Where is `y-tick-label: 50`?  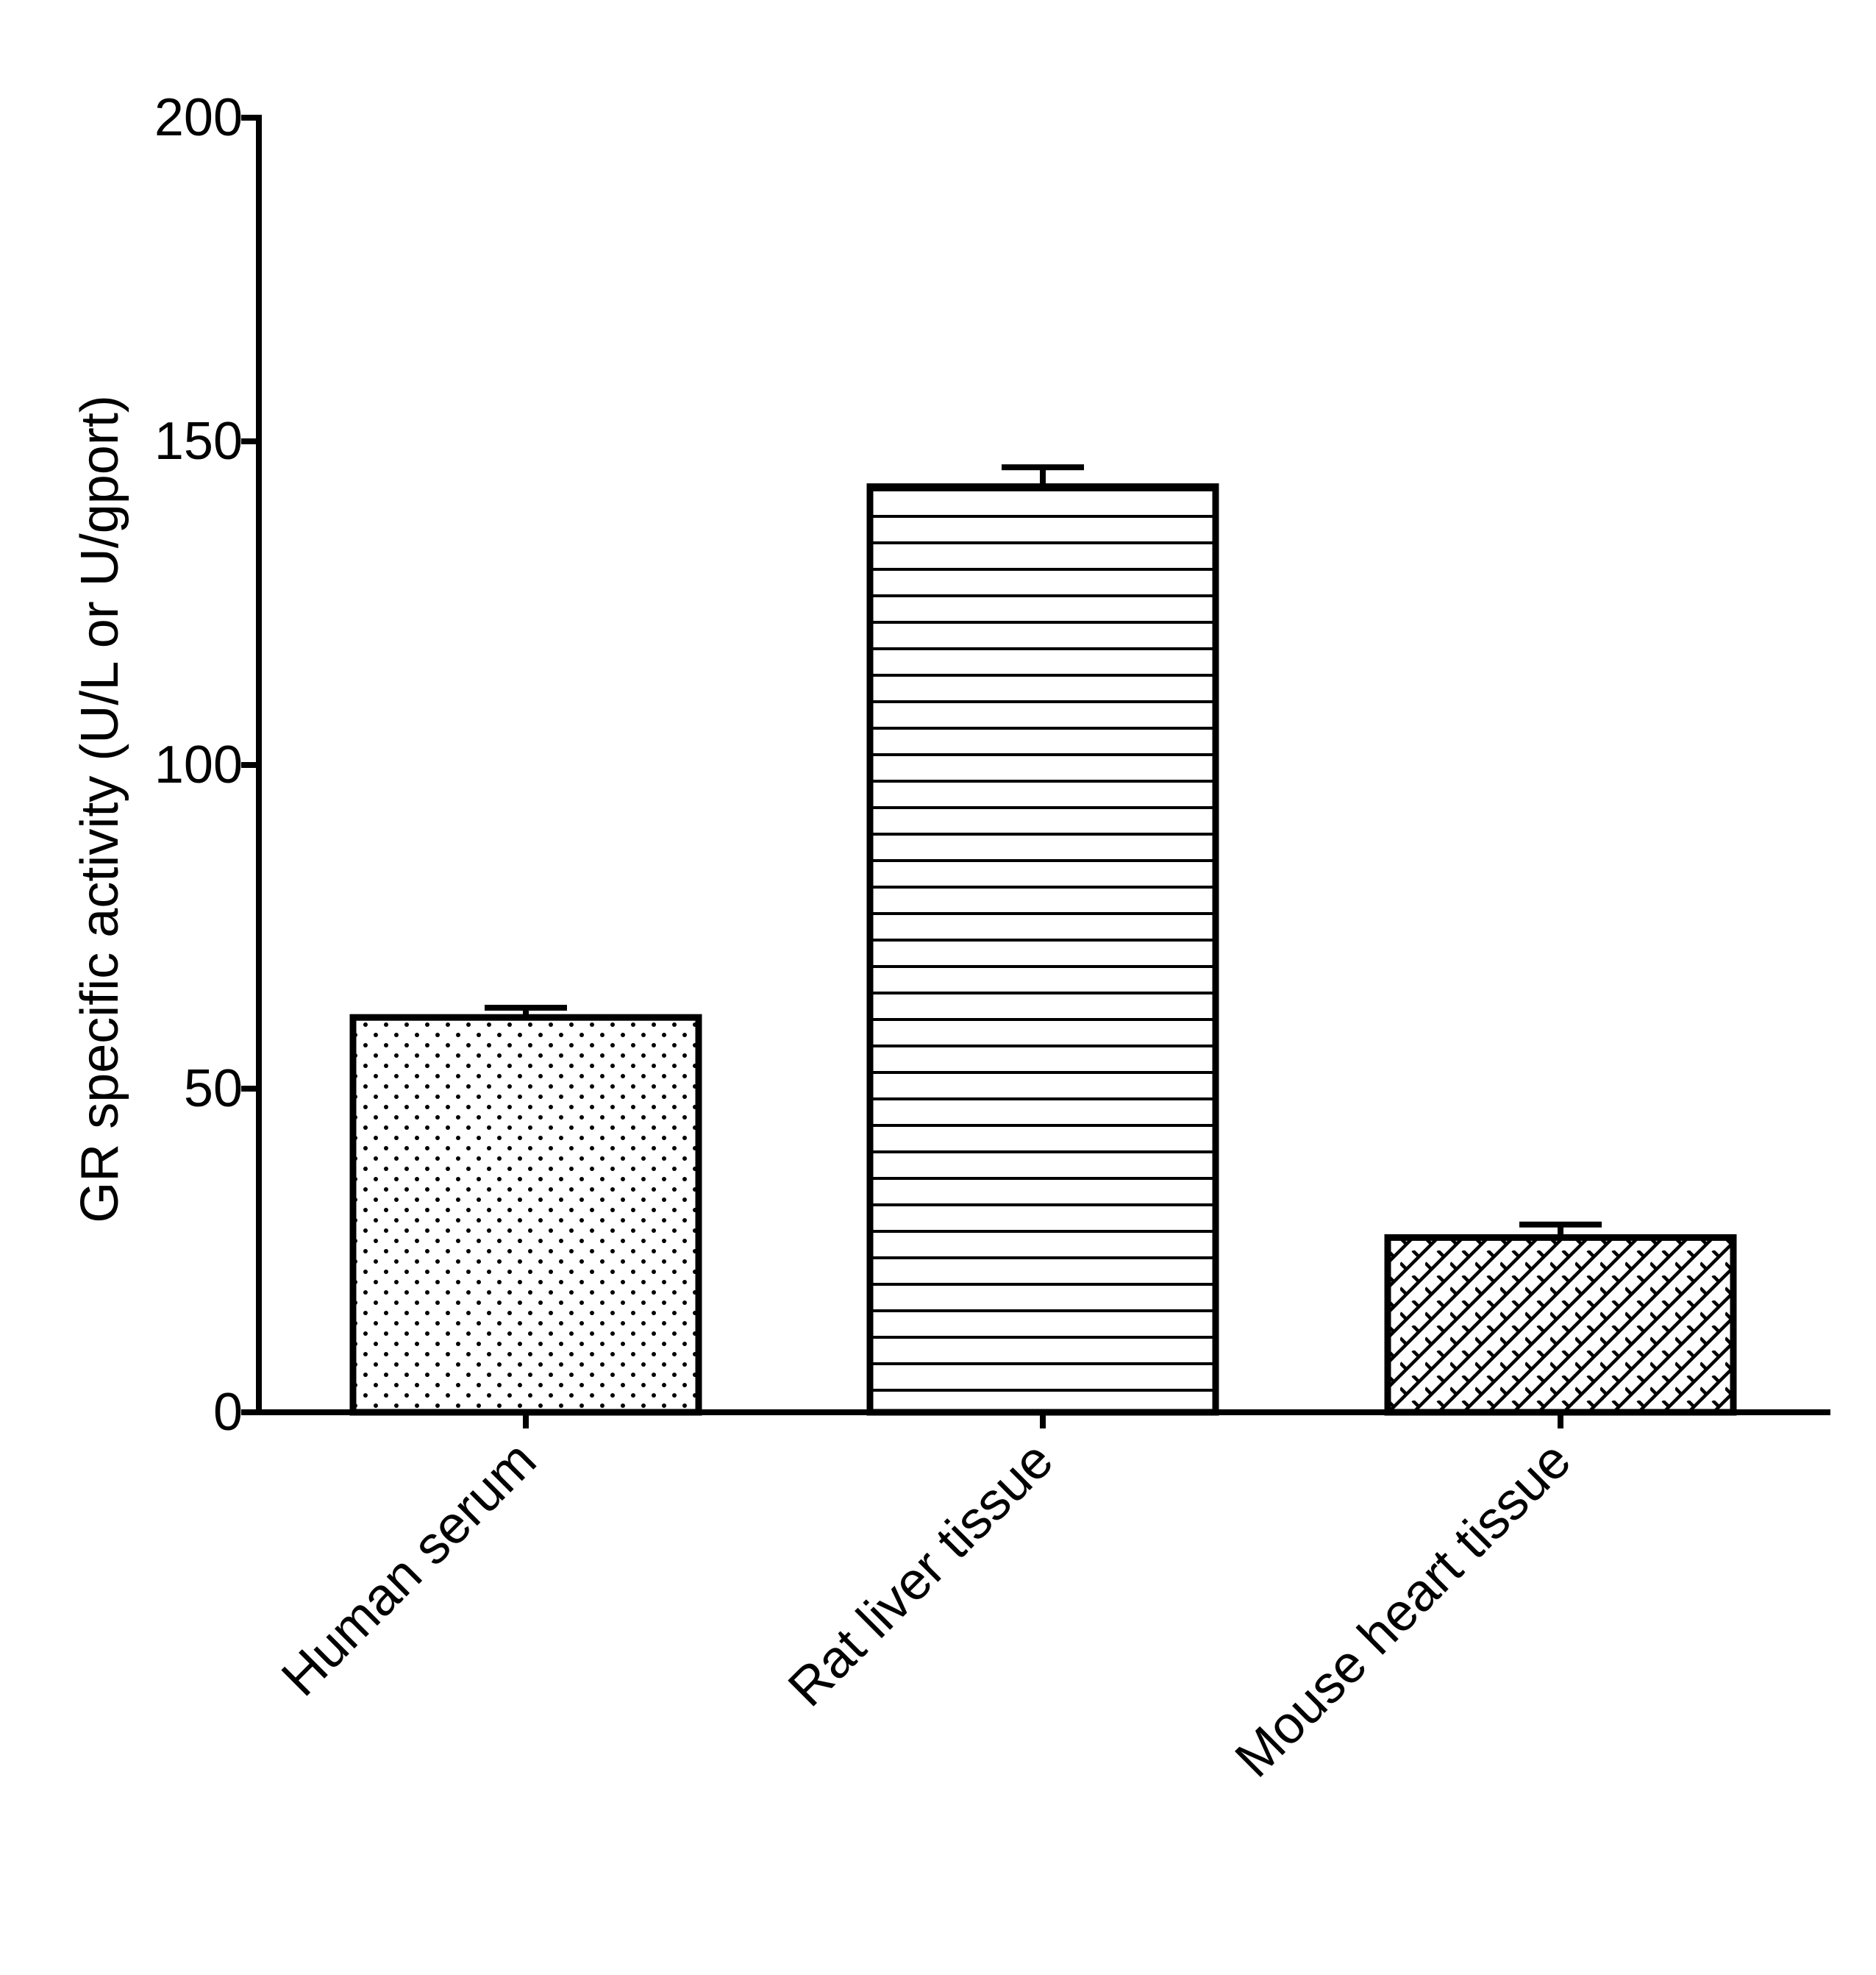
y-tick-label: 50 is located at coordinates (213, 1088).